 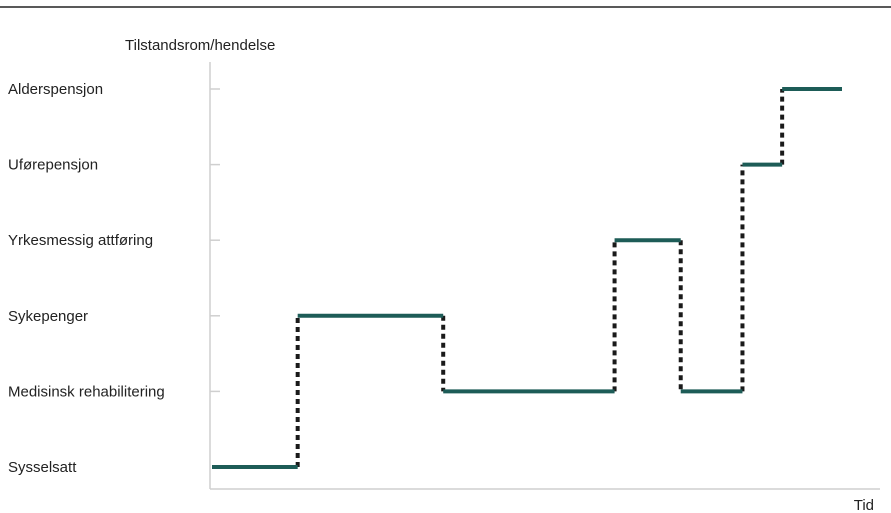 I want to click on x-axis-title: Tid, so click(x=864, y=505).